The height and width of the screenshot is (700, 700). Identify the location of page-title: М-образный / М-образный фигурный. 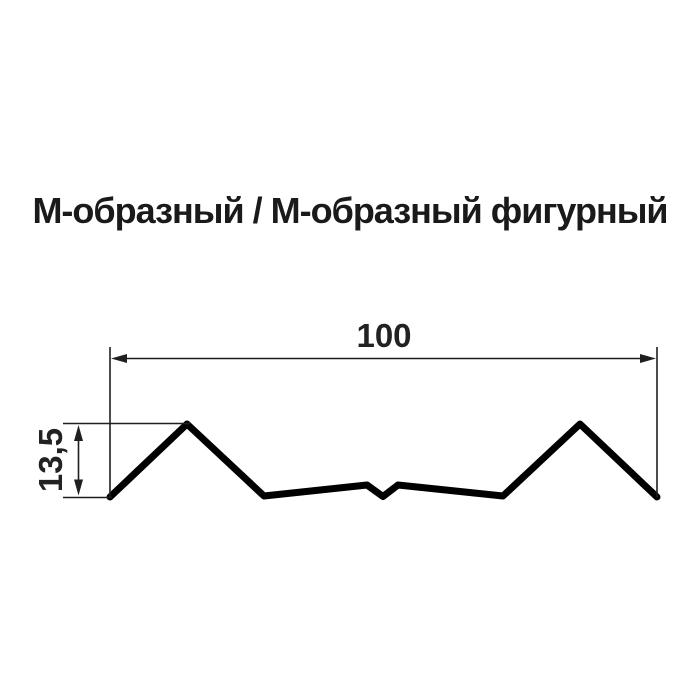
(350, 210).